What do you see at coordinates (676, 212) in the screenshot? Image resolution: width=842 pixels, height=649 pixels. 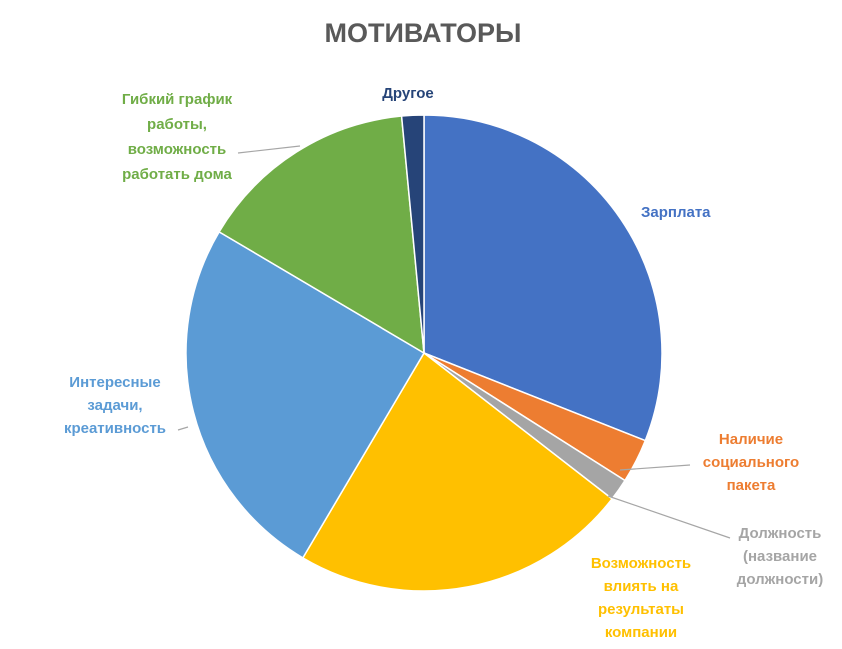 I see `slice-label-1: Зарплата` at bounding box center [676, 212].